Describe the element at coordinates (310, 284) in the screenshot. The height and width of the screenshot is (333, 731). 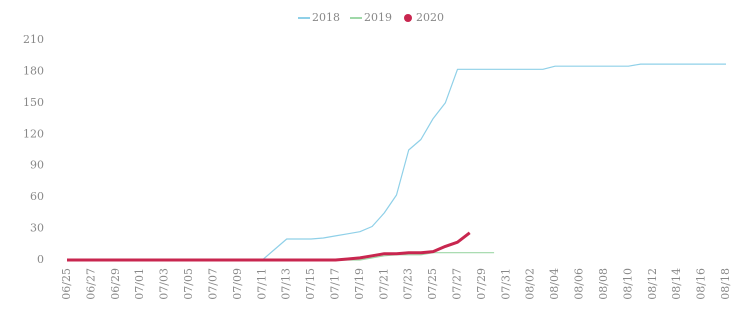
I see `x-tick-label: 07/15` at that location.